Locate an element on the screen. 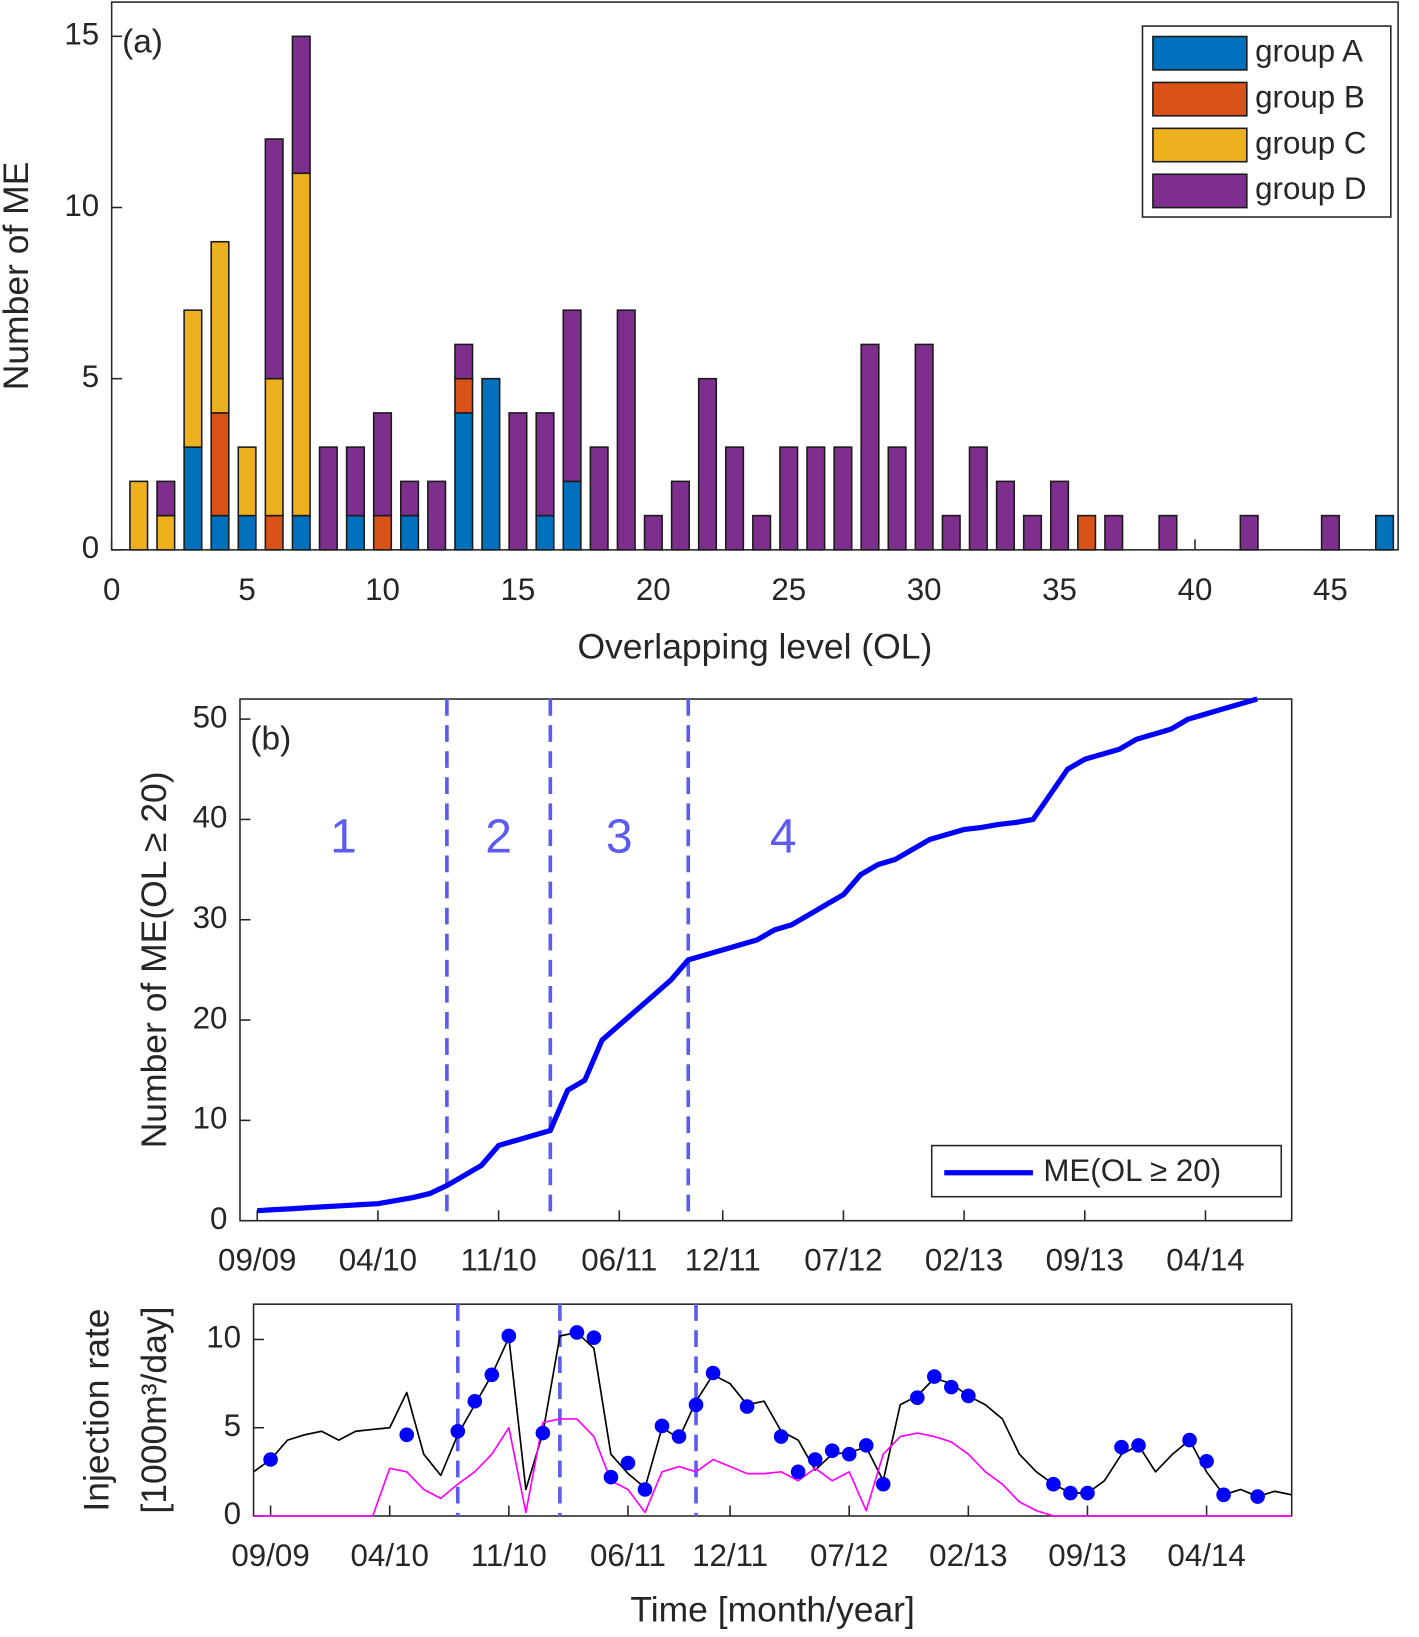 This screenshot has height=1637, width=1419. x-tick-label: 30 is located at coordinates (924, 589).